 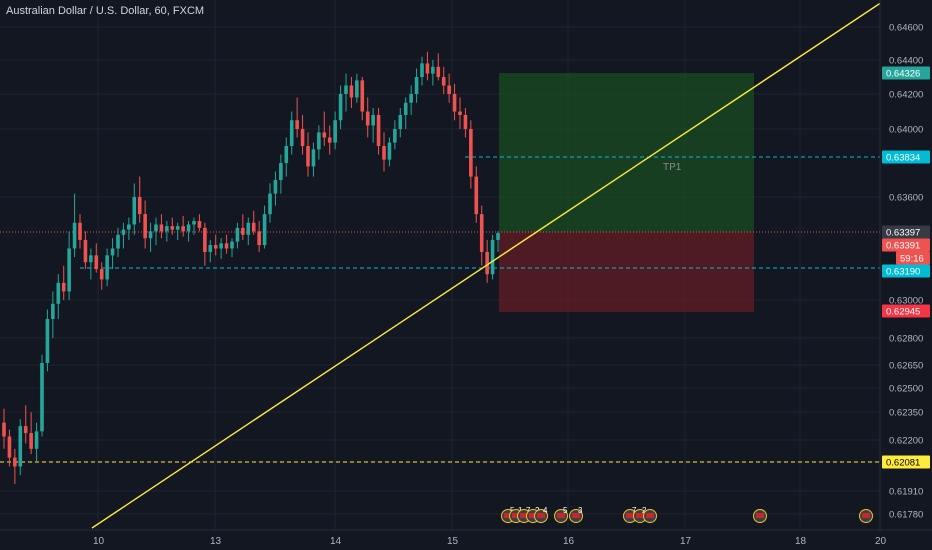 What do you see at coordinates (906, 28) in the screenshot?
I see `price-tick-label: 0.64600` at bounding box center [906, 28].